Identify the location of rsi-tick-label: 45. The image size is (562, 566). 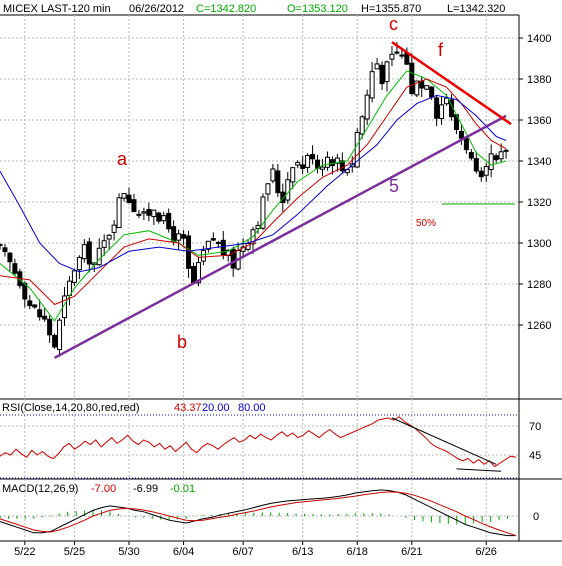
(535, 456).